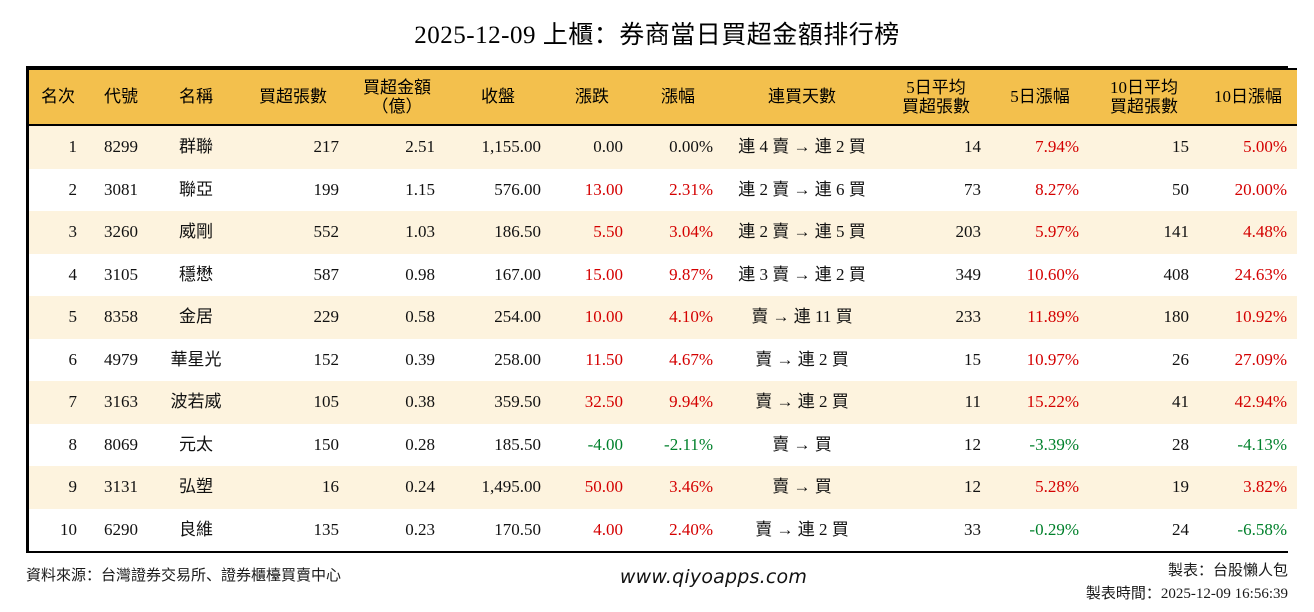  I want to click on cell-pct5: 15.22%, so click(1040, 402).